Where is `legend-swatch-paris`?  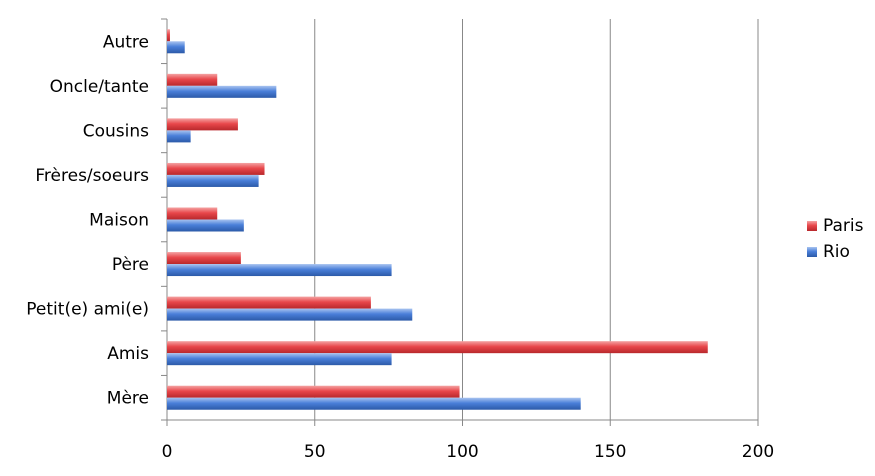
legend-swatch-paris is located at coordinates (812, 226).